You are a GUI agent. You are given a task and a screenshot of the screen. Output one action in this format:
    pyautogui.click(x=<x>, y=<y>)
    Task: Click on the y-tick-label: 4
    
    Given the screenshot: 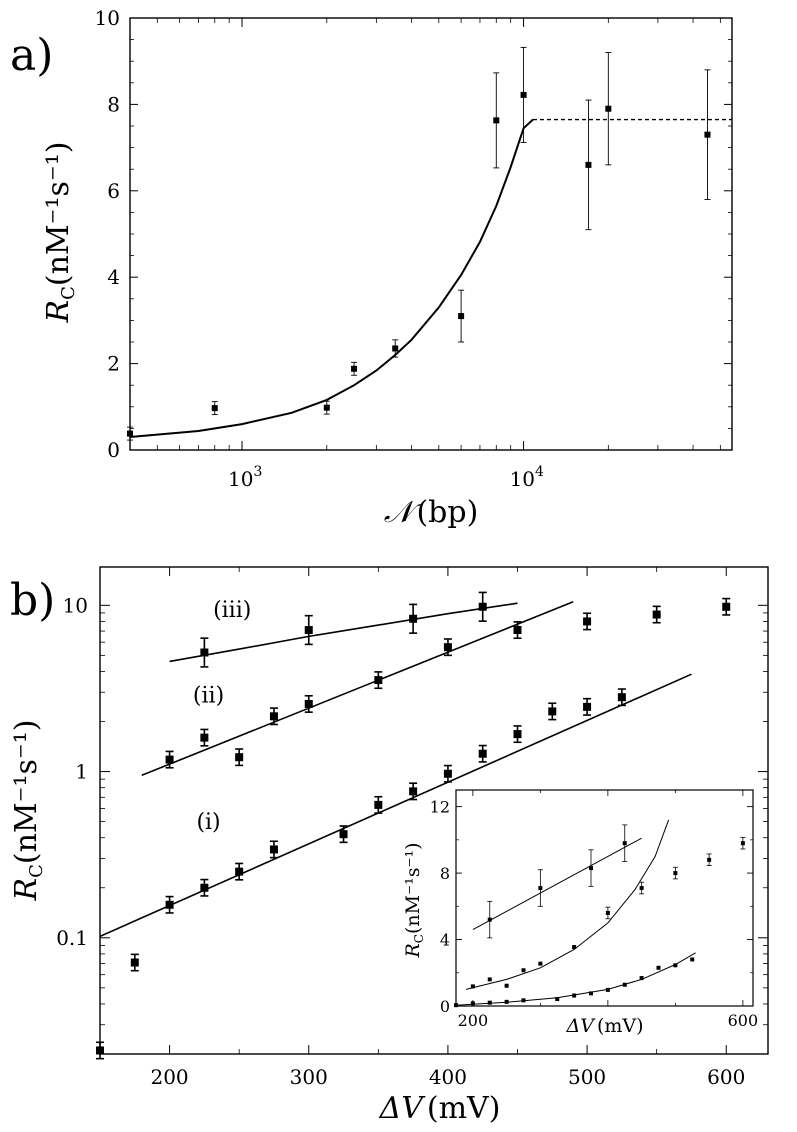 What is the action you would take?
    pyautogui.click(x=113, y=277)
    